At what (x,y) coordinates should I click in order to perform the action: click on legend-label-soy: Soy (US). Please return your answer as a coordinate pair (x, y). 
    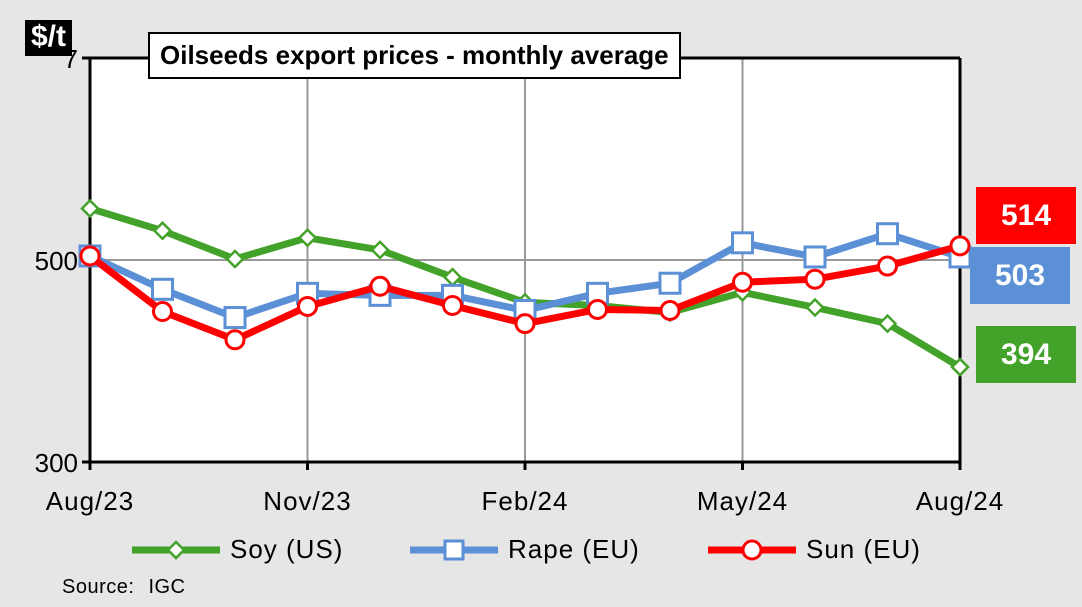
    Looking at the image, I should click on (287, 549).